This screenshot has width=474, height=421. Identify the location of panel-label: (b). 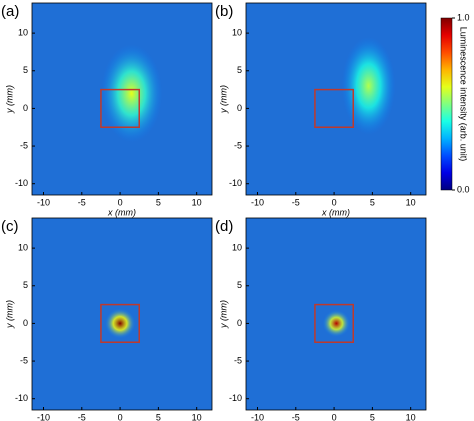
(224, 11).